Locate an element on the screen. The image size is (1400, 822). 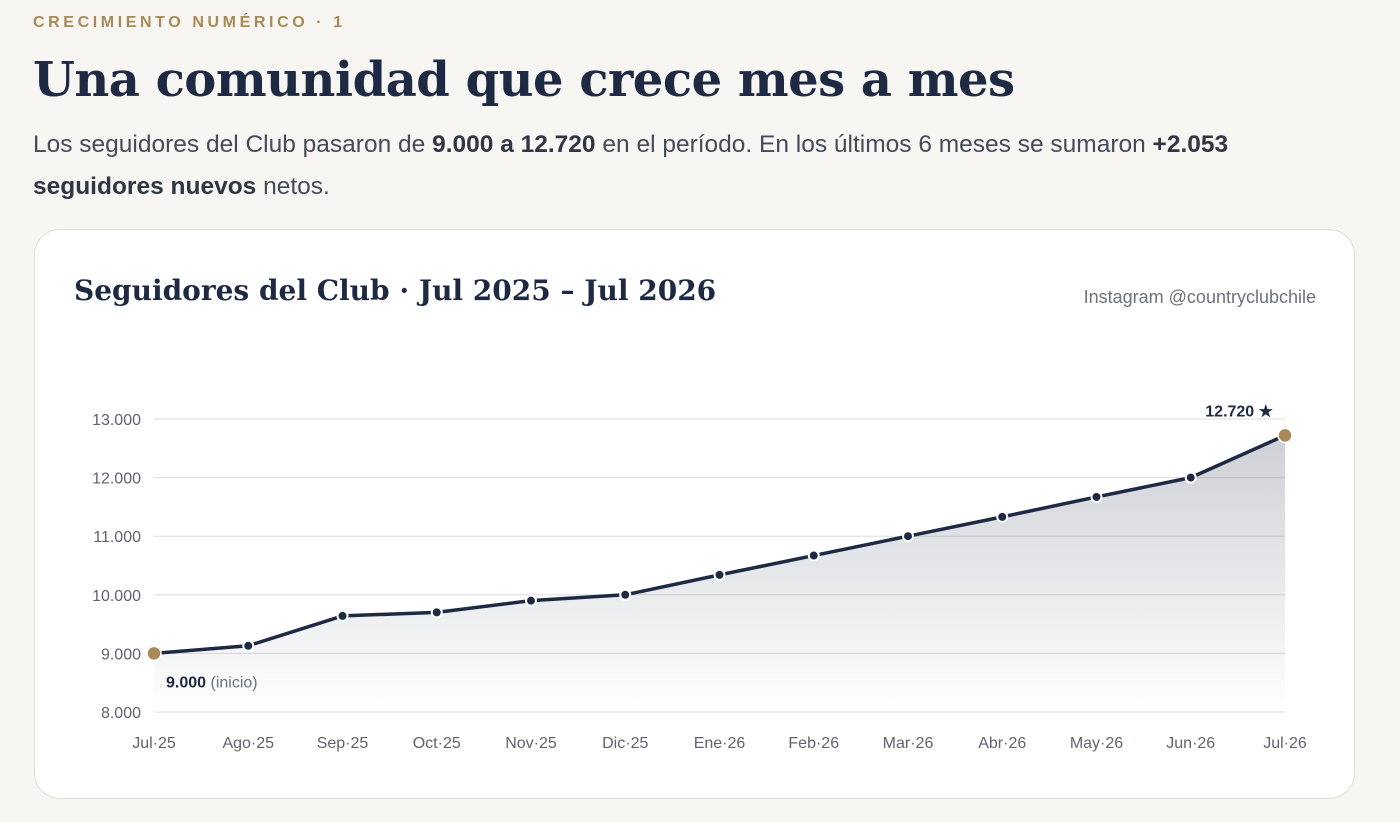
y-tick-label: 8.000 is located at coordinates (121, 713).